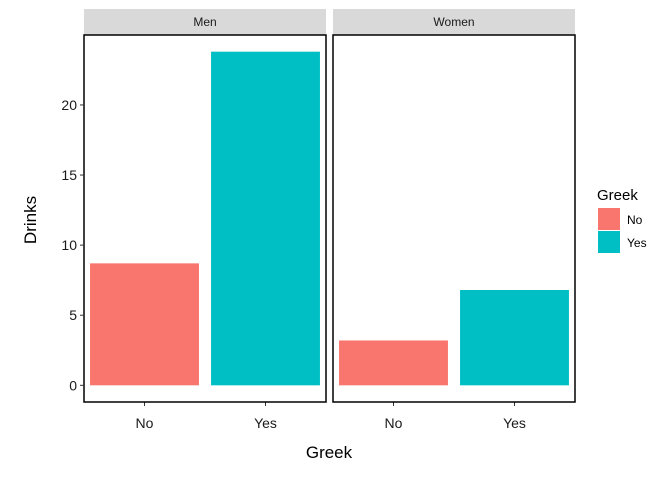 This screenshot has height=480, width=672. Describe the element at coordinates (69, 105) in the screenshot. I see `y-tick-label: 20` at that location.